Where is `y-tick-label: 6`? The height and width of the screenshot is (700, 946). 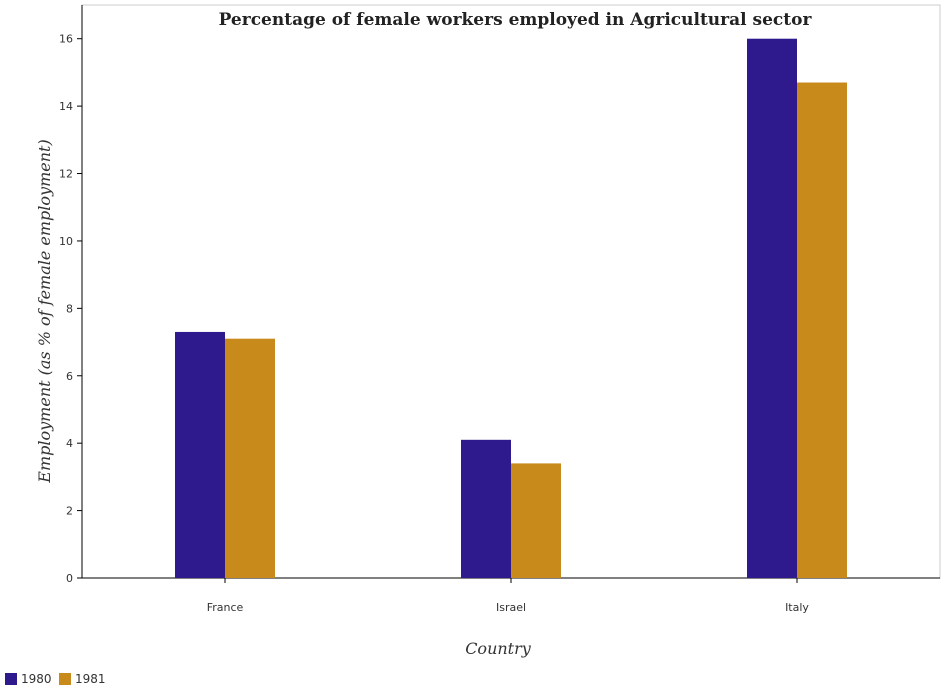
y-tick-label: 6 is located at coordinates (69, 376).